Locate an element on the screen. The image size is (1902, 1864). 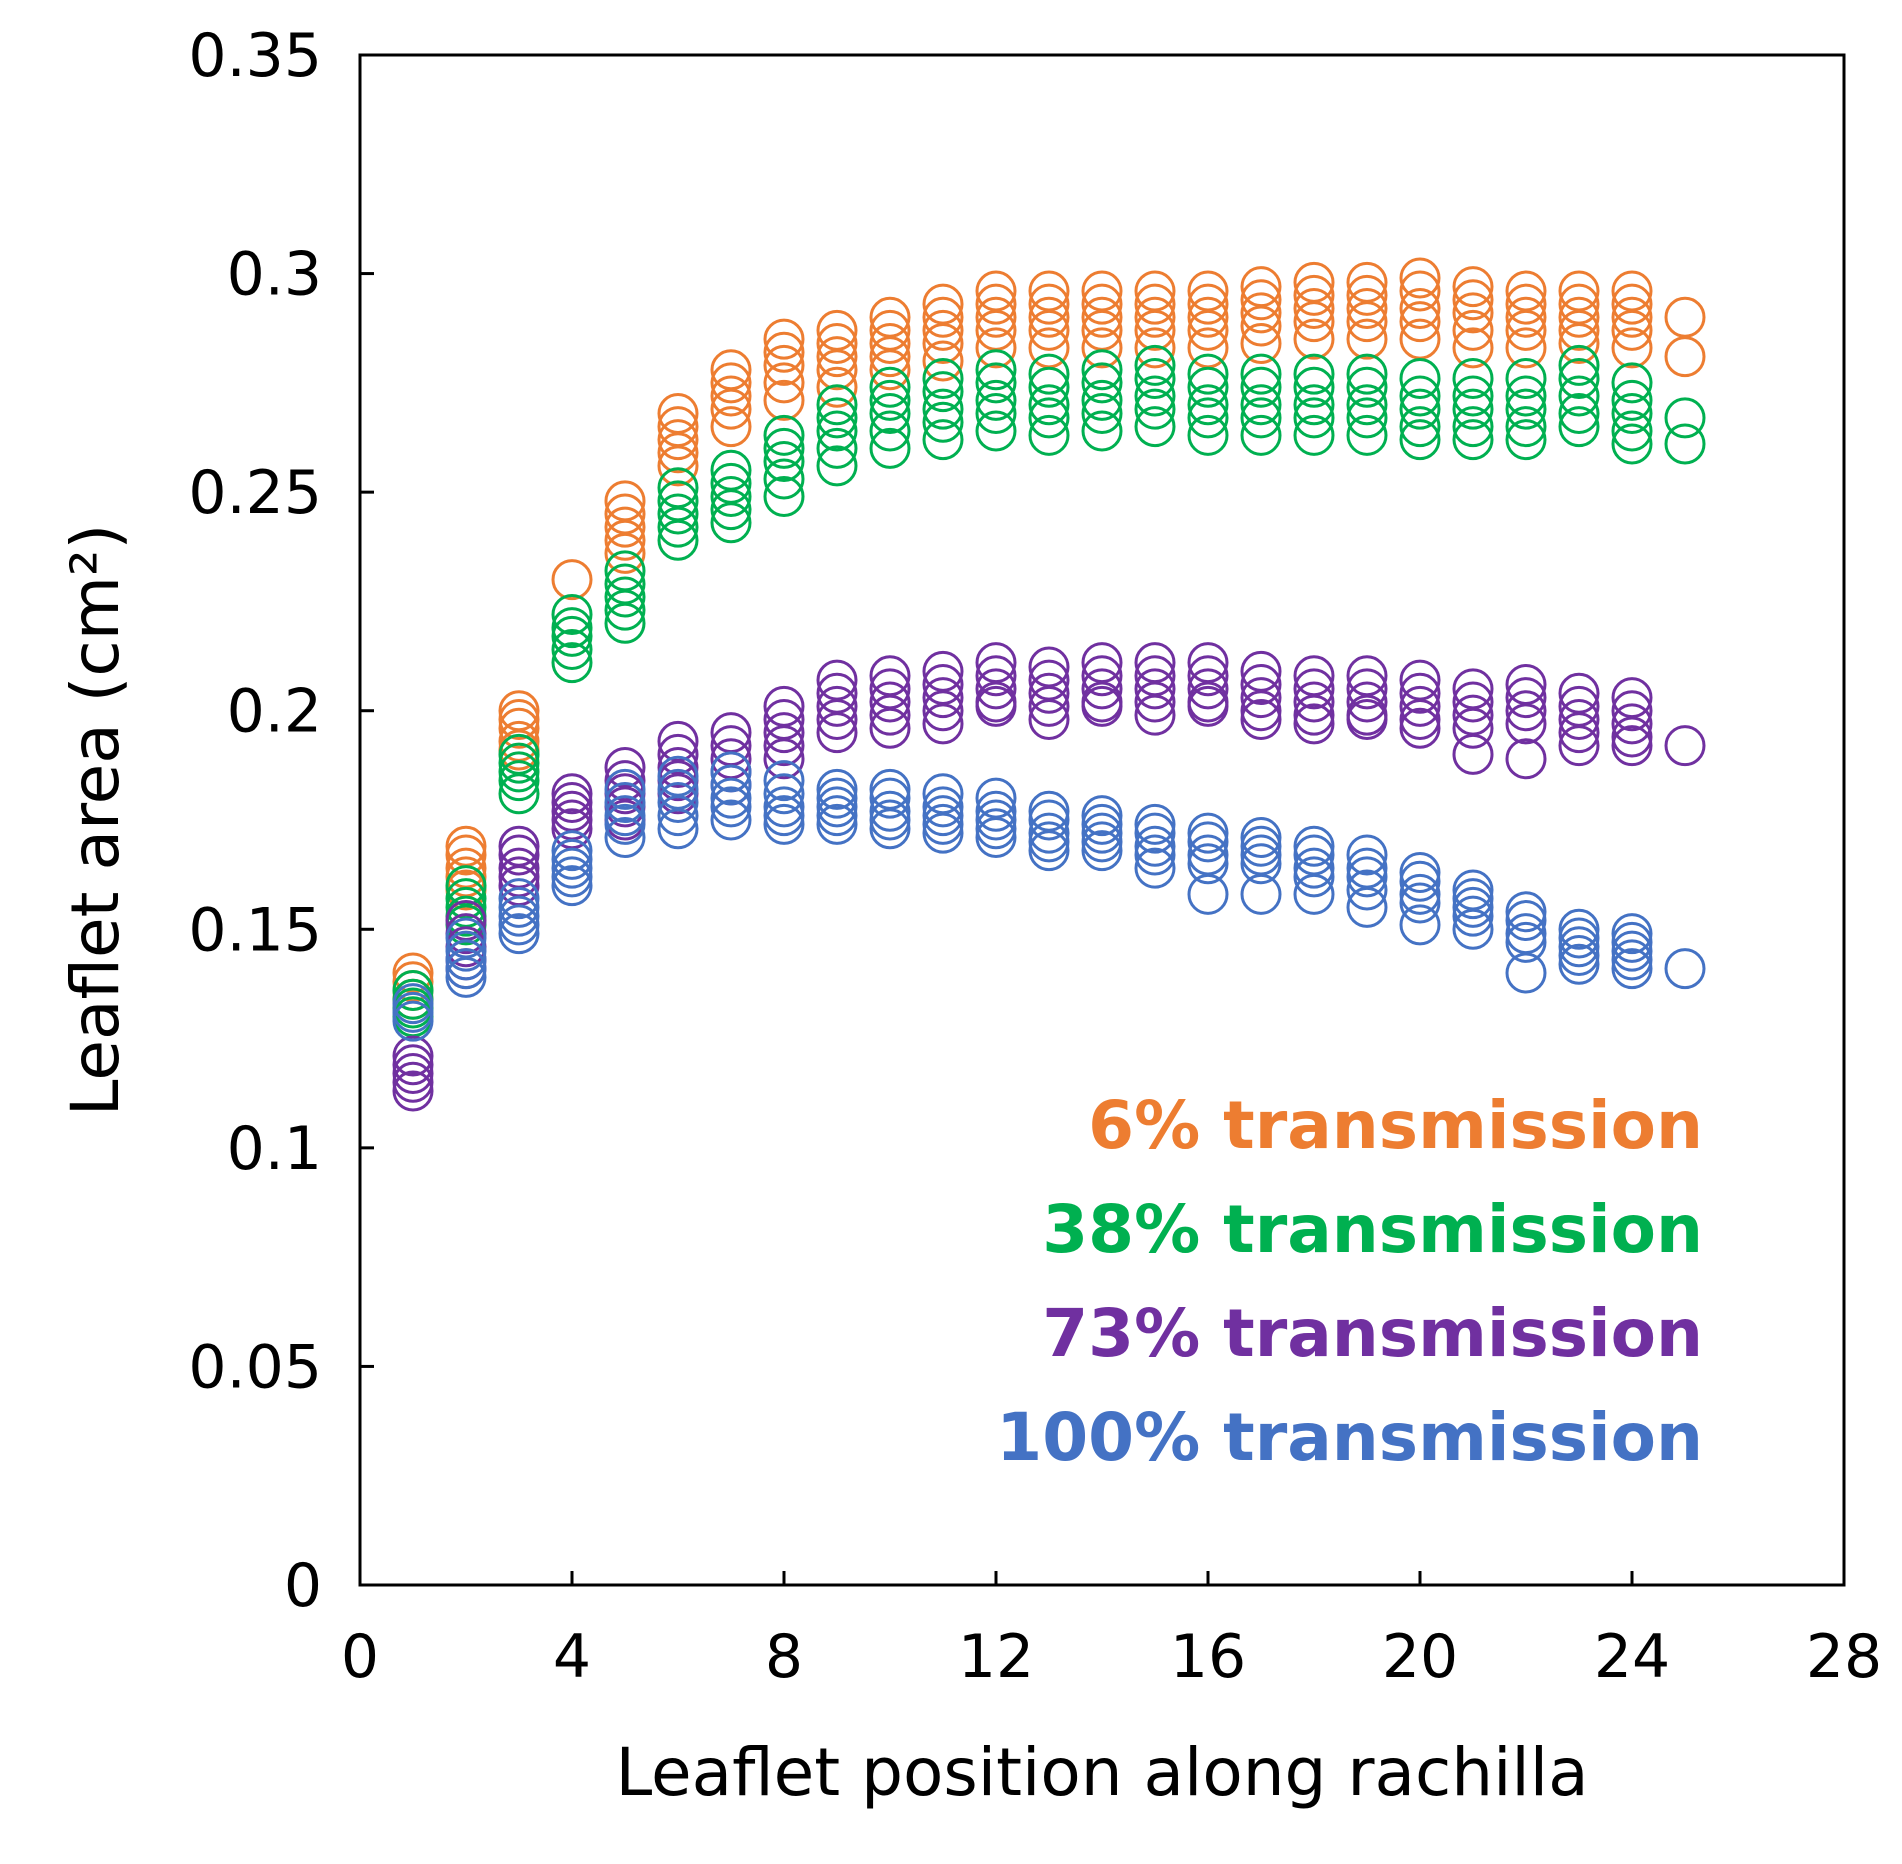
legend-entry: 6% transmission is located at coordinates (1395, 1125).